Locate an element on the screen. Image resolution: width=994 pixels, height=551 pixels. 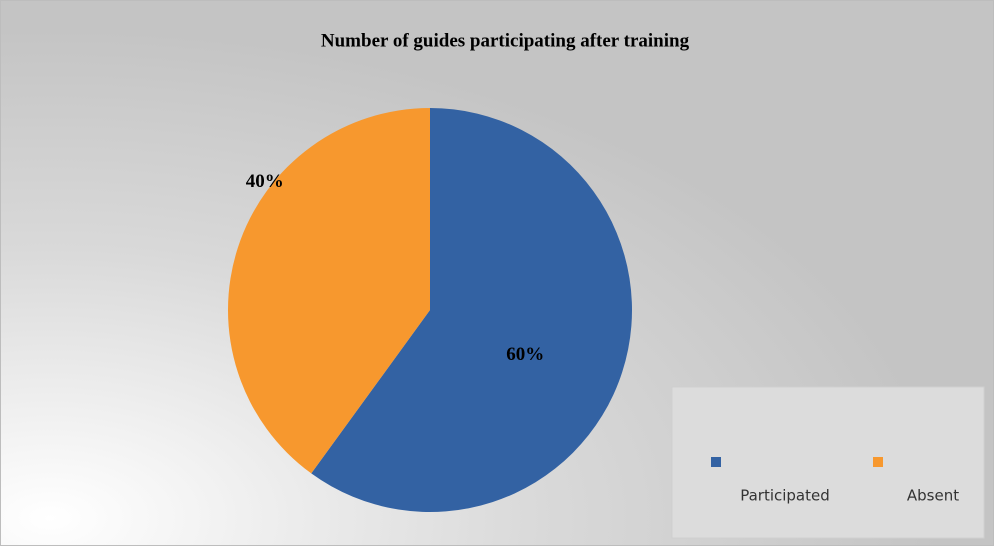
legend-label: Absent is located at coordinates (933, 496).